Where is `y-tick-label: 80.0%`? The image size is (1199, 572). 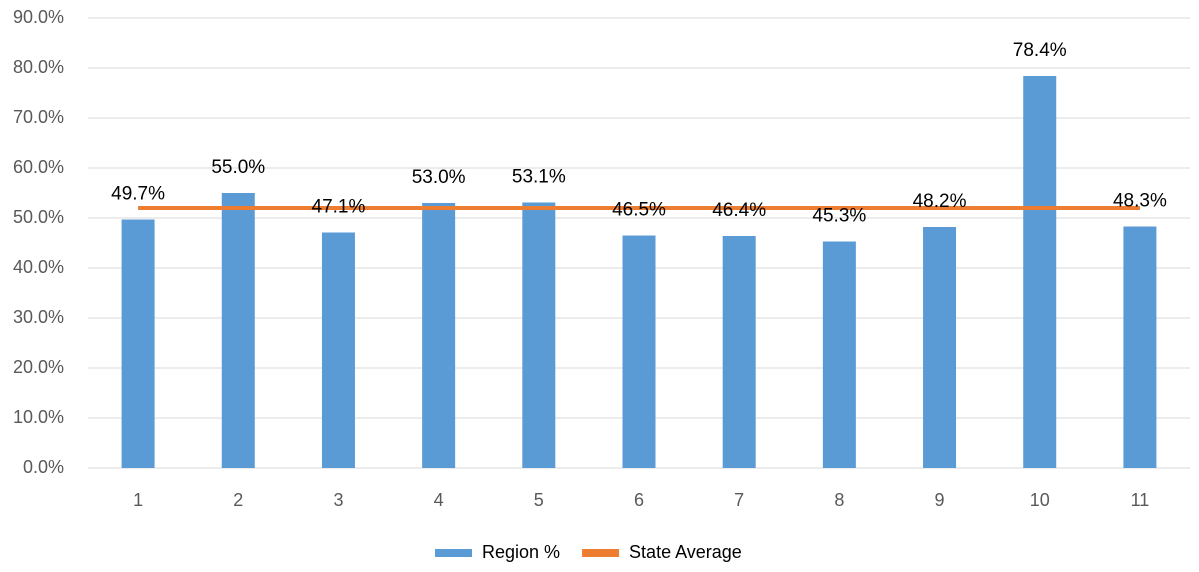
y-tick-label: 80.0% is located at coordinates (38, 67).